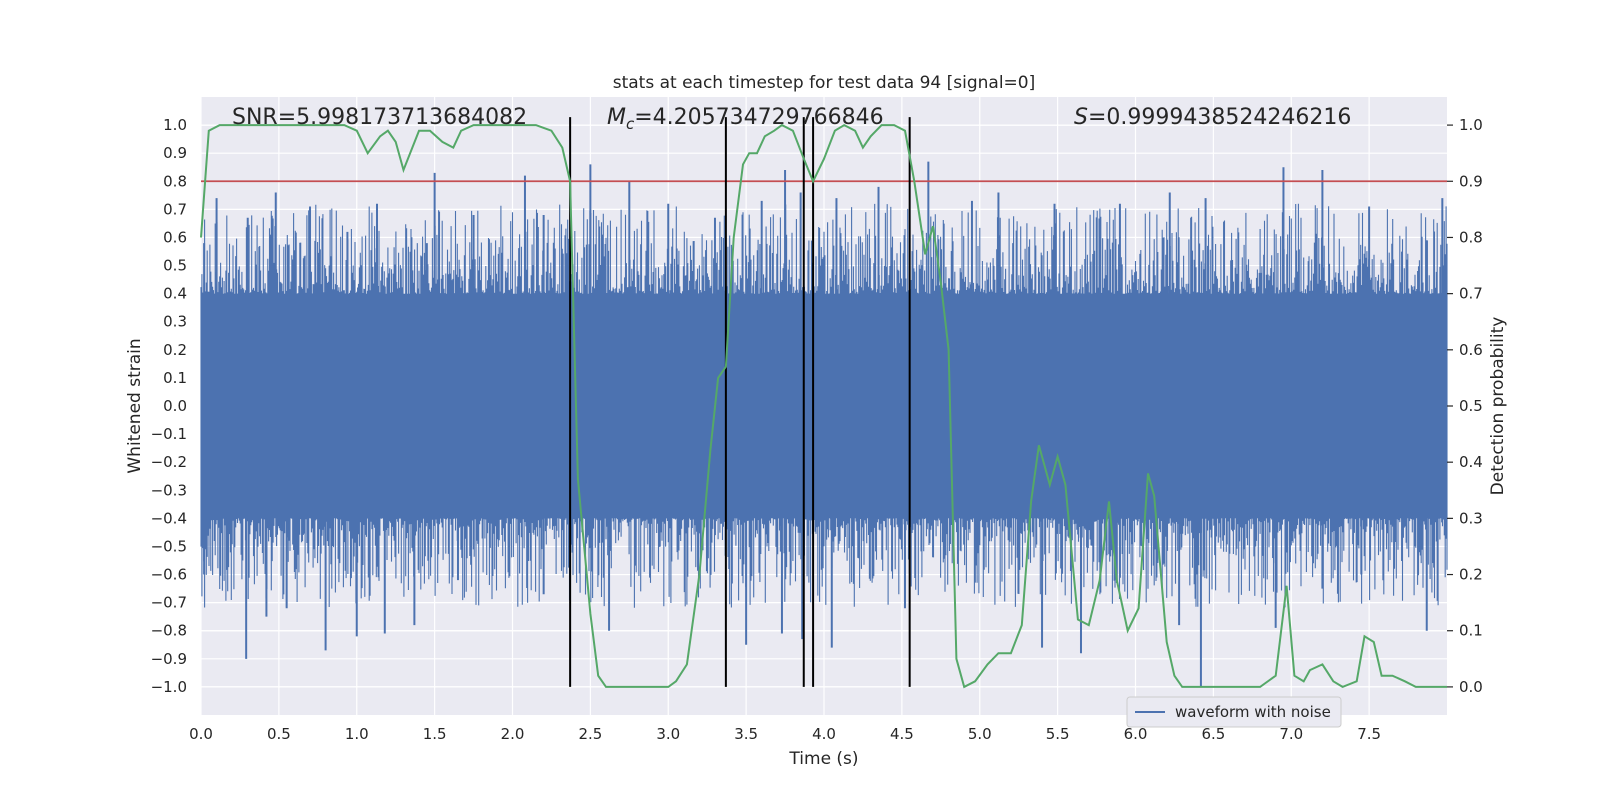 The height and width of the screenshot is (804, 1600). What do you see at coordinates (590, 734) in the screenshot?
I see `x-tick-label: 2.5` at bounding box center [590, 734].